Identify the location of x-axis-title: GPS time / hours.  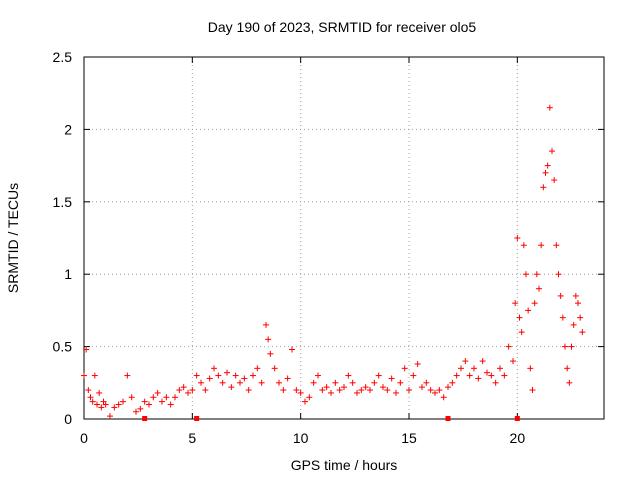
(344, 465).